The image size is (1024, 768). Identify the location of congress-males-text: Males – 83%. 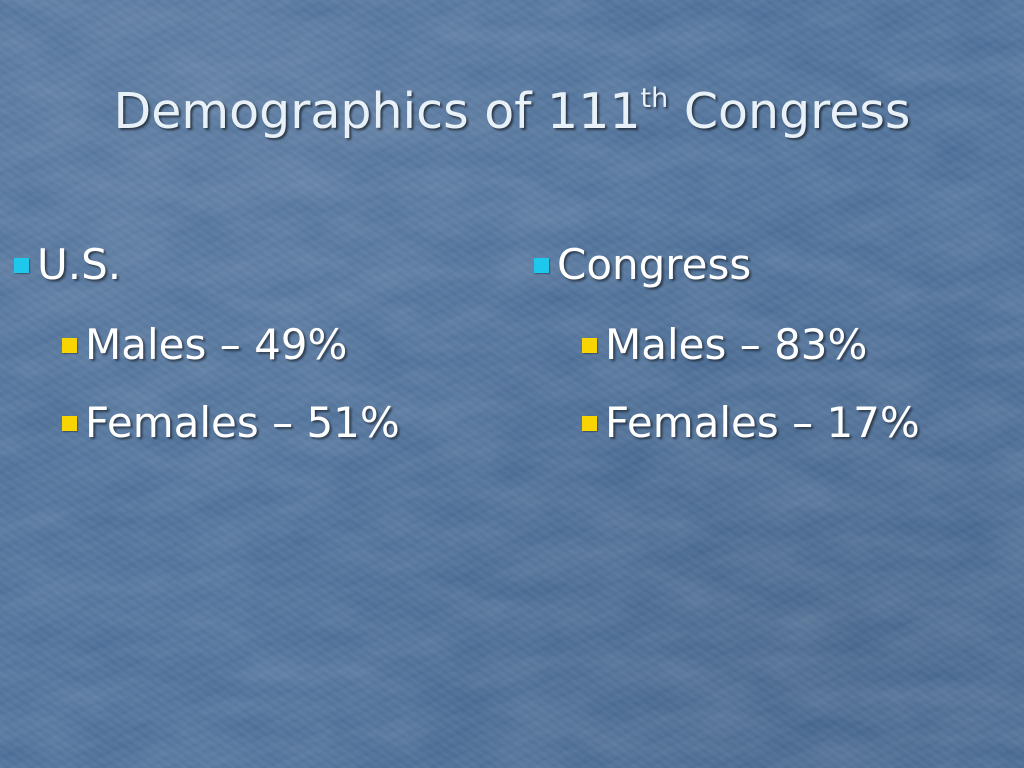
(736, 344).